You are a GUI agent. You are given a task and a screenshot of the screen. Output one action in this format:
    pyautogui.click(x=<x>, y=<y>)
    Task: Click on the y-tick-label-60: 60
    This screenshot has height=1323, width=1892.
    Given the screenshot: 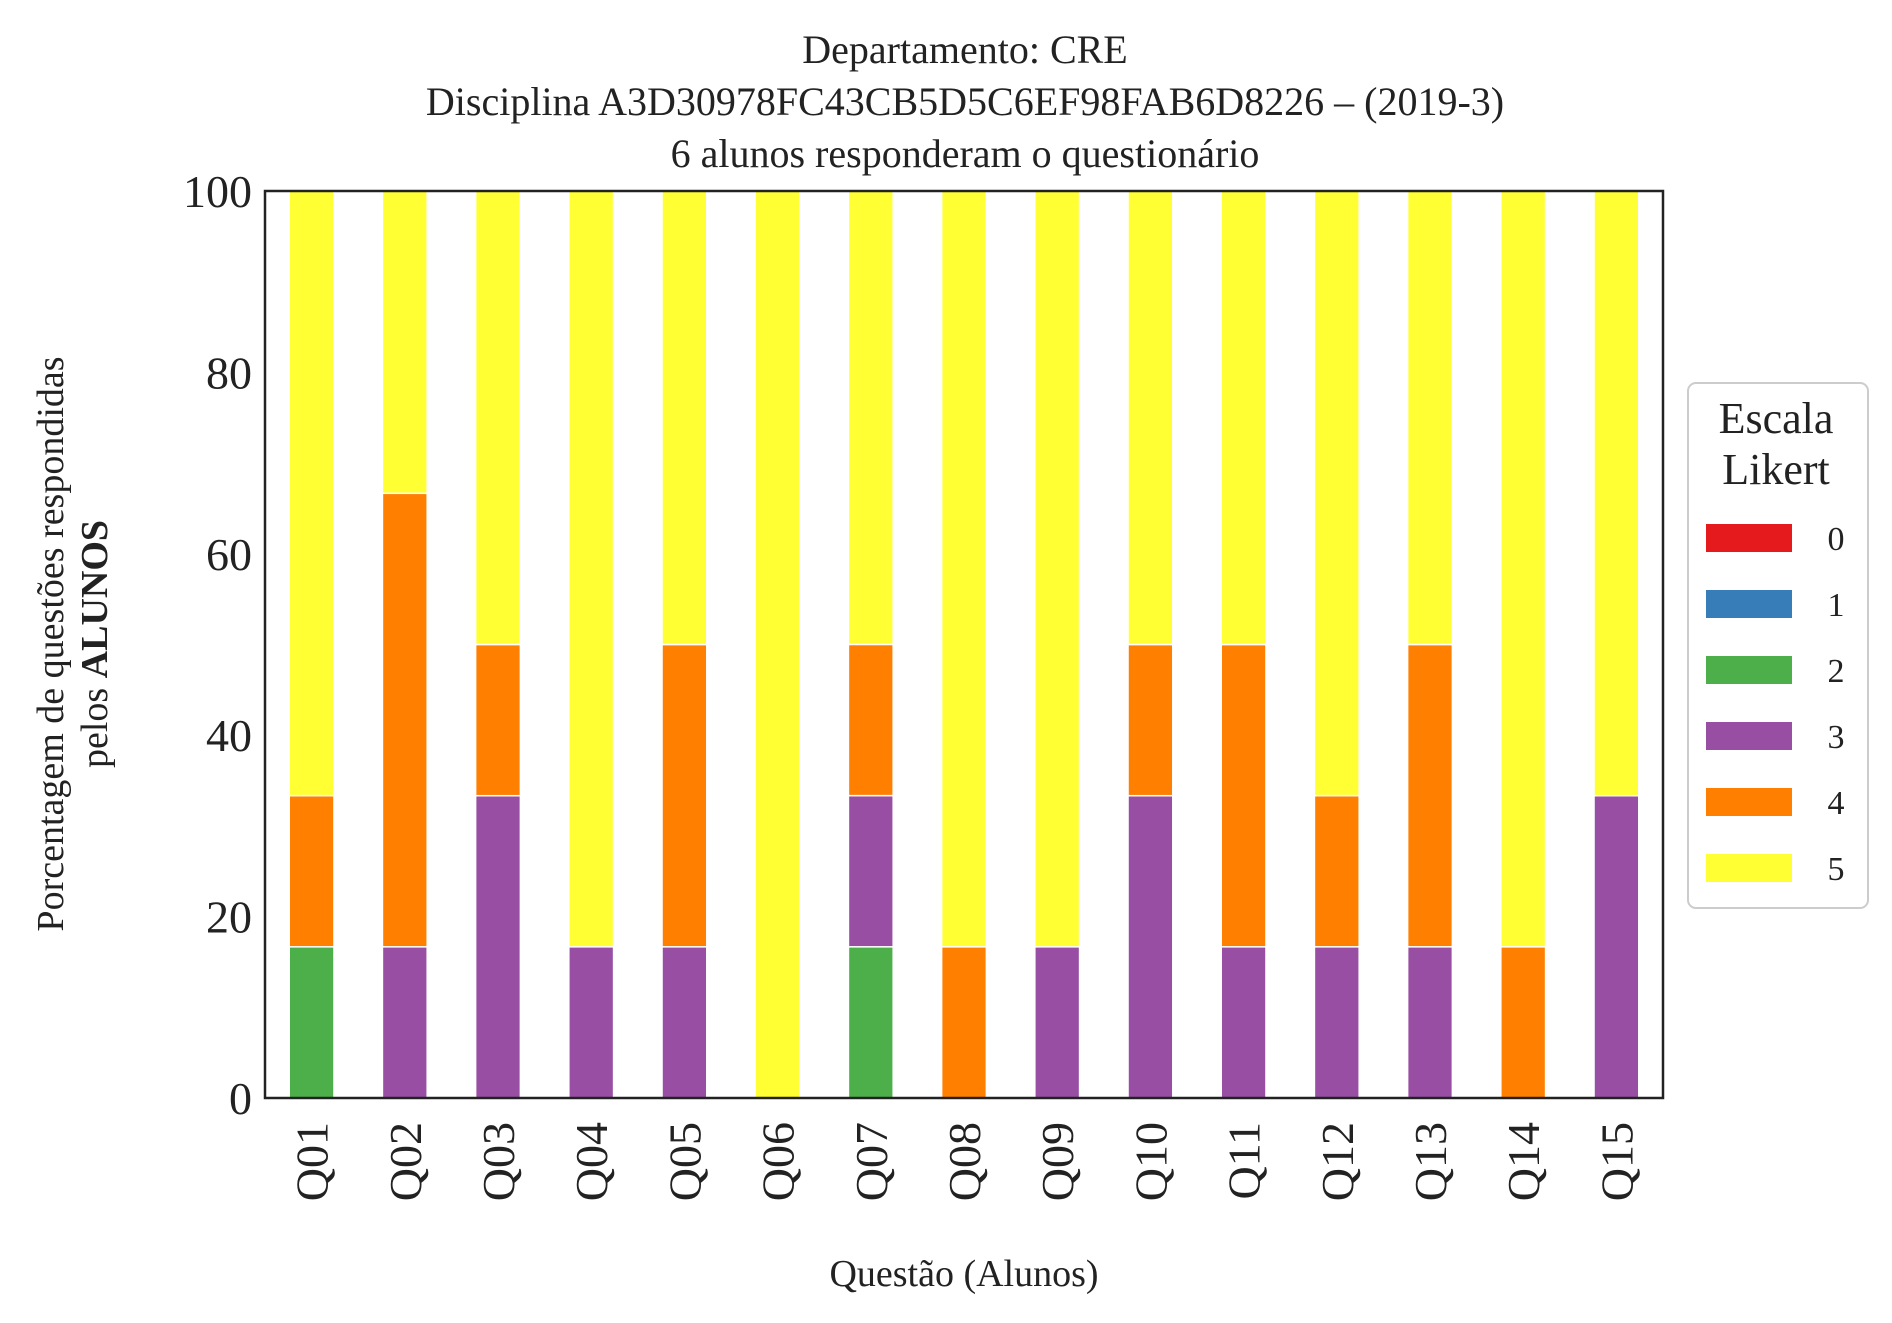 What is the action you would take?
    pyautogui.click(x=229, y=554)
    